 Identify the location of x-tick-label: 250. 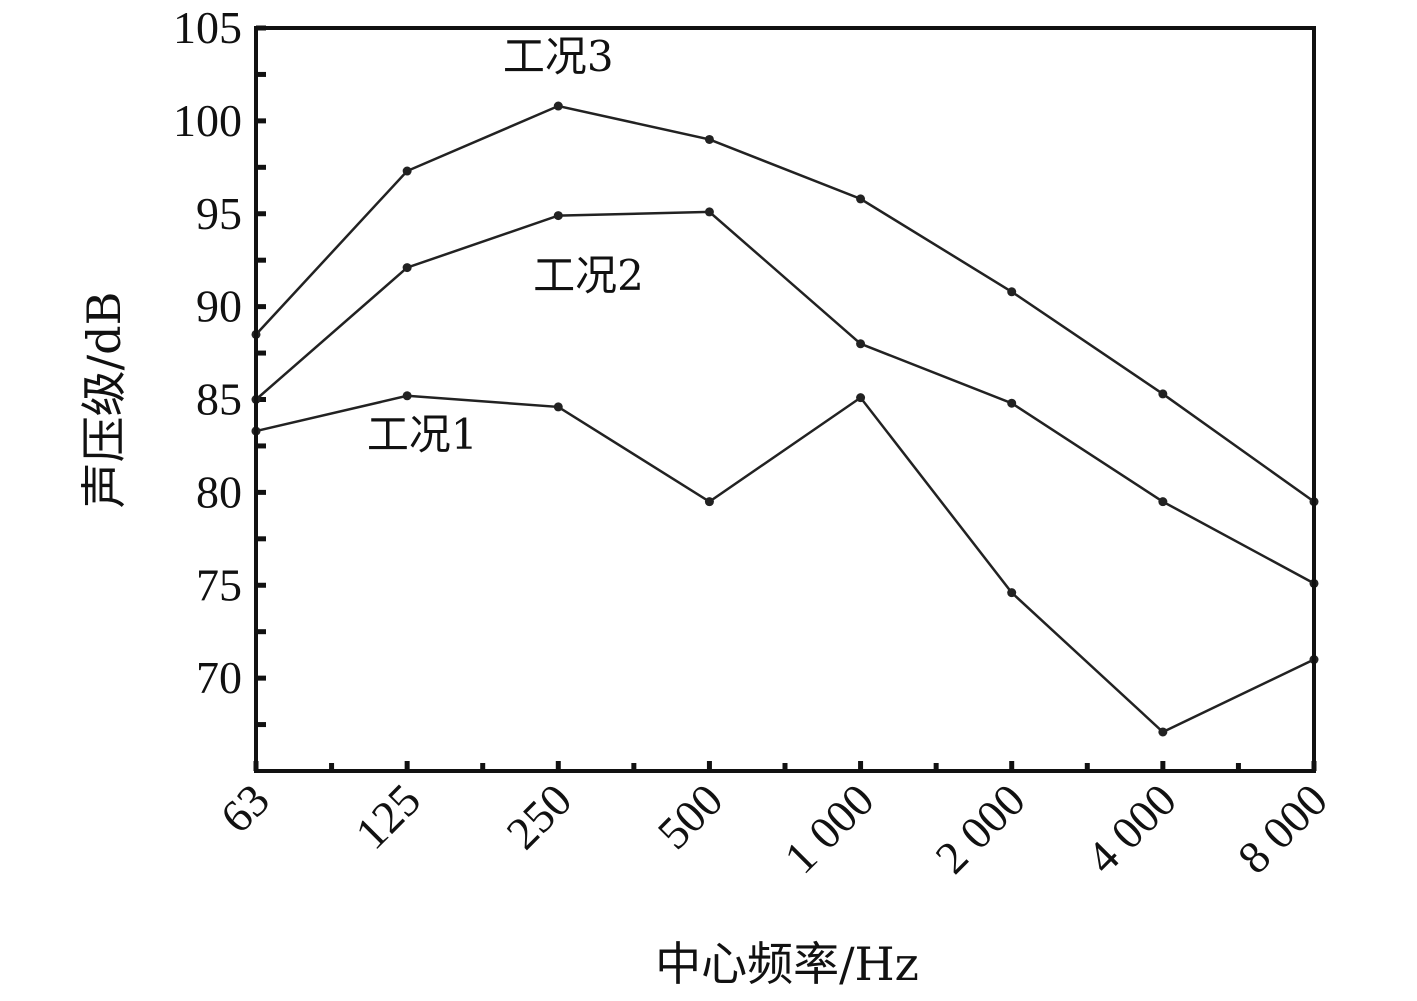
(539, 816).